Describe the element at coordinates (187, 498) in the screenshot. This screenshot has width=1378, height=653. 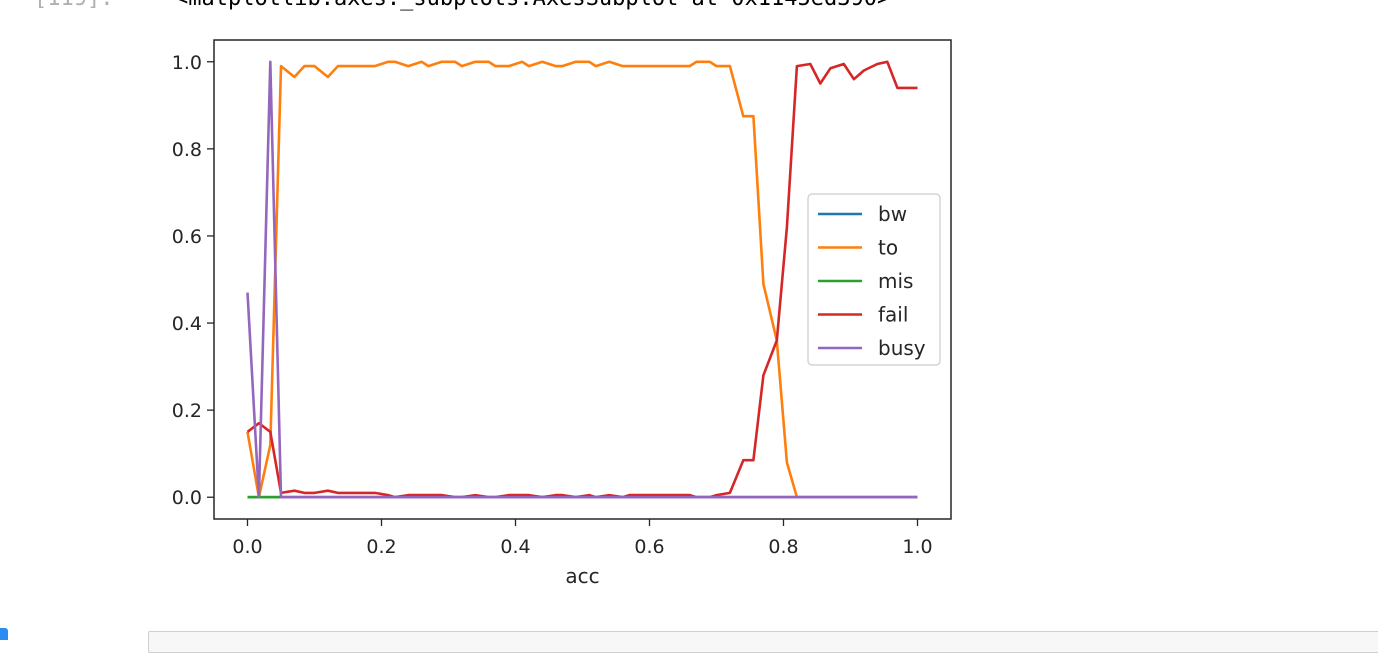
I see `y-tick-label: 0.0` at that location.